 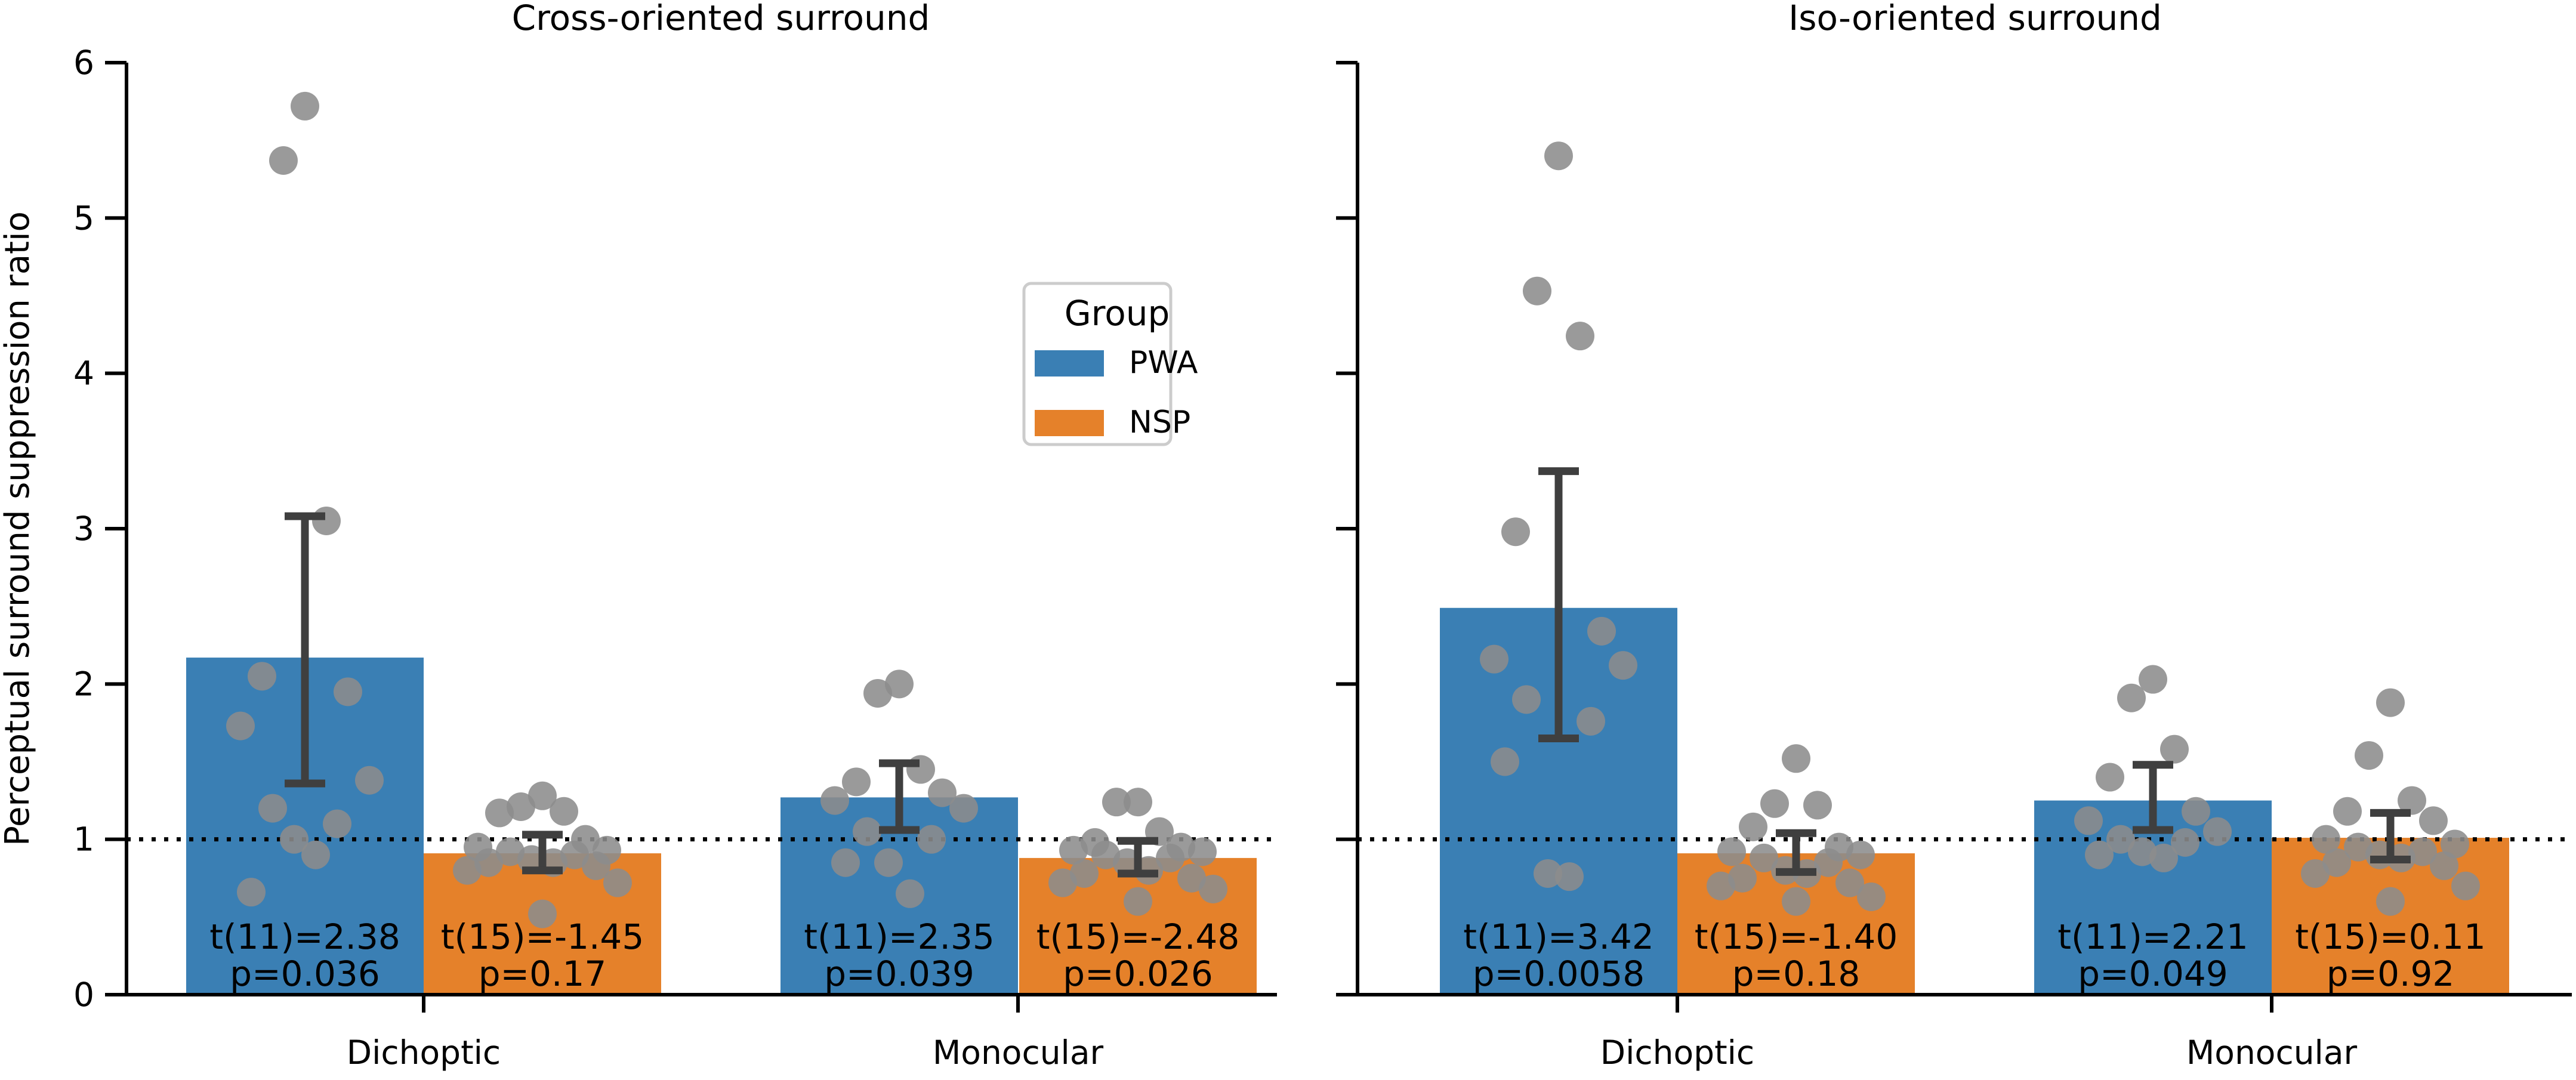 I want to click on stat-p-label: p=0.18, so click(x=1797, y=974).